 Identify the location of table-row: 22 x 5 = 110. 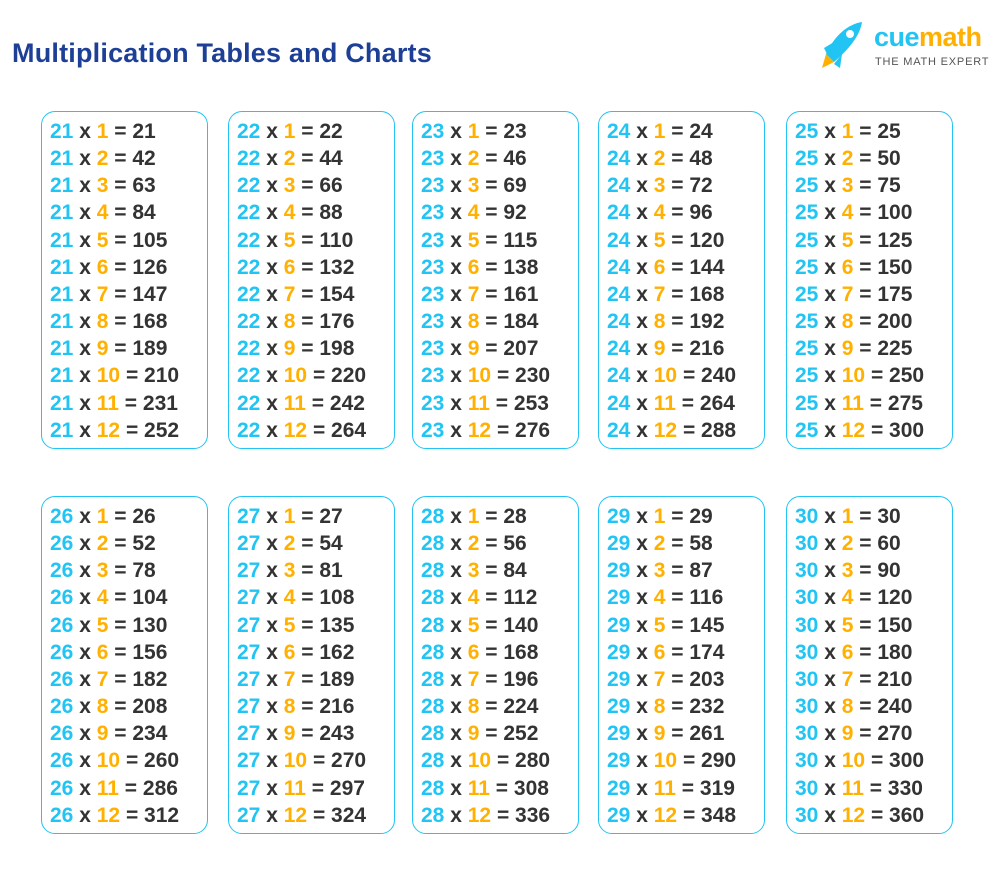
(295, 241).